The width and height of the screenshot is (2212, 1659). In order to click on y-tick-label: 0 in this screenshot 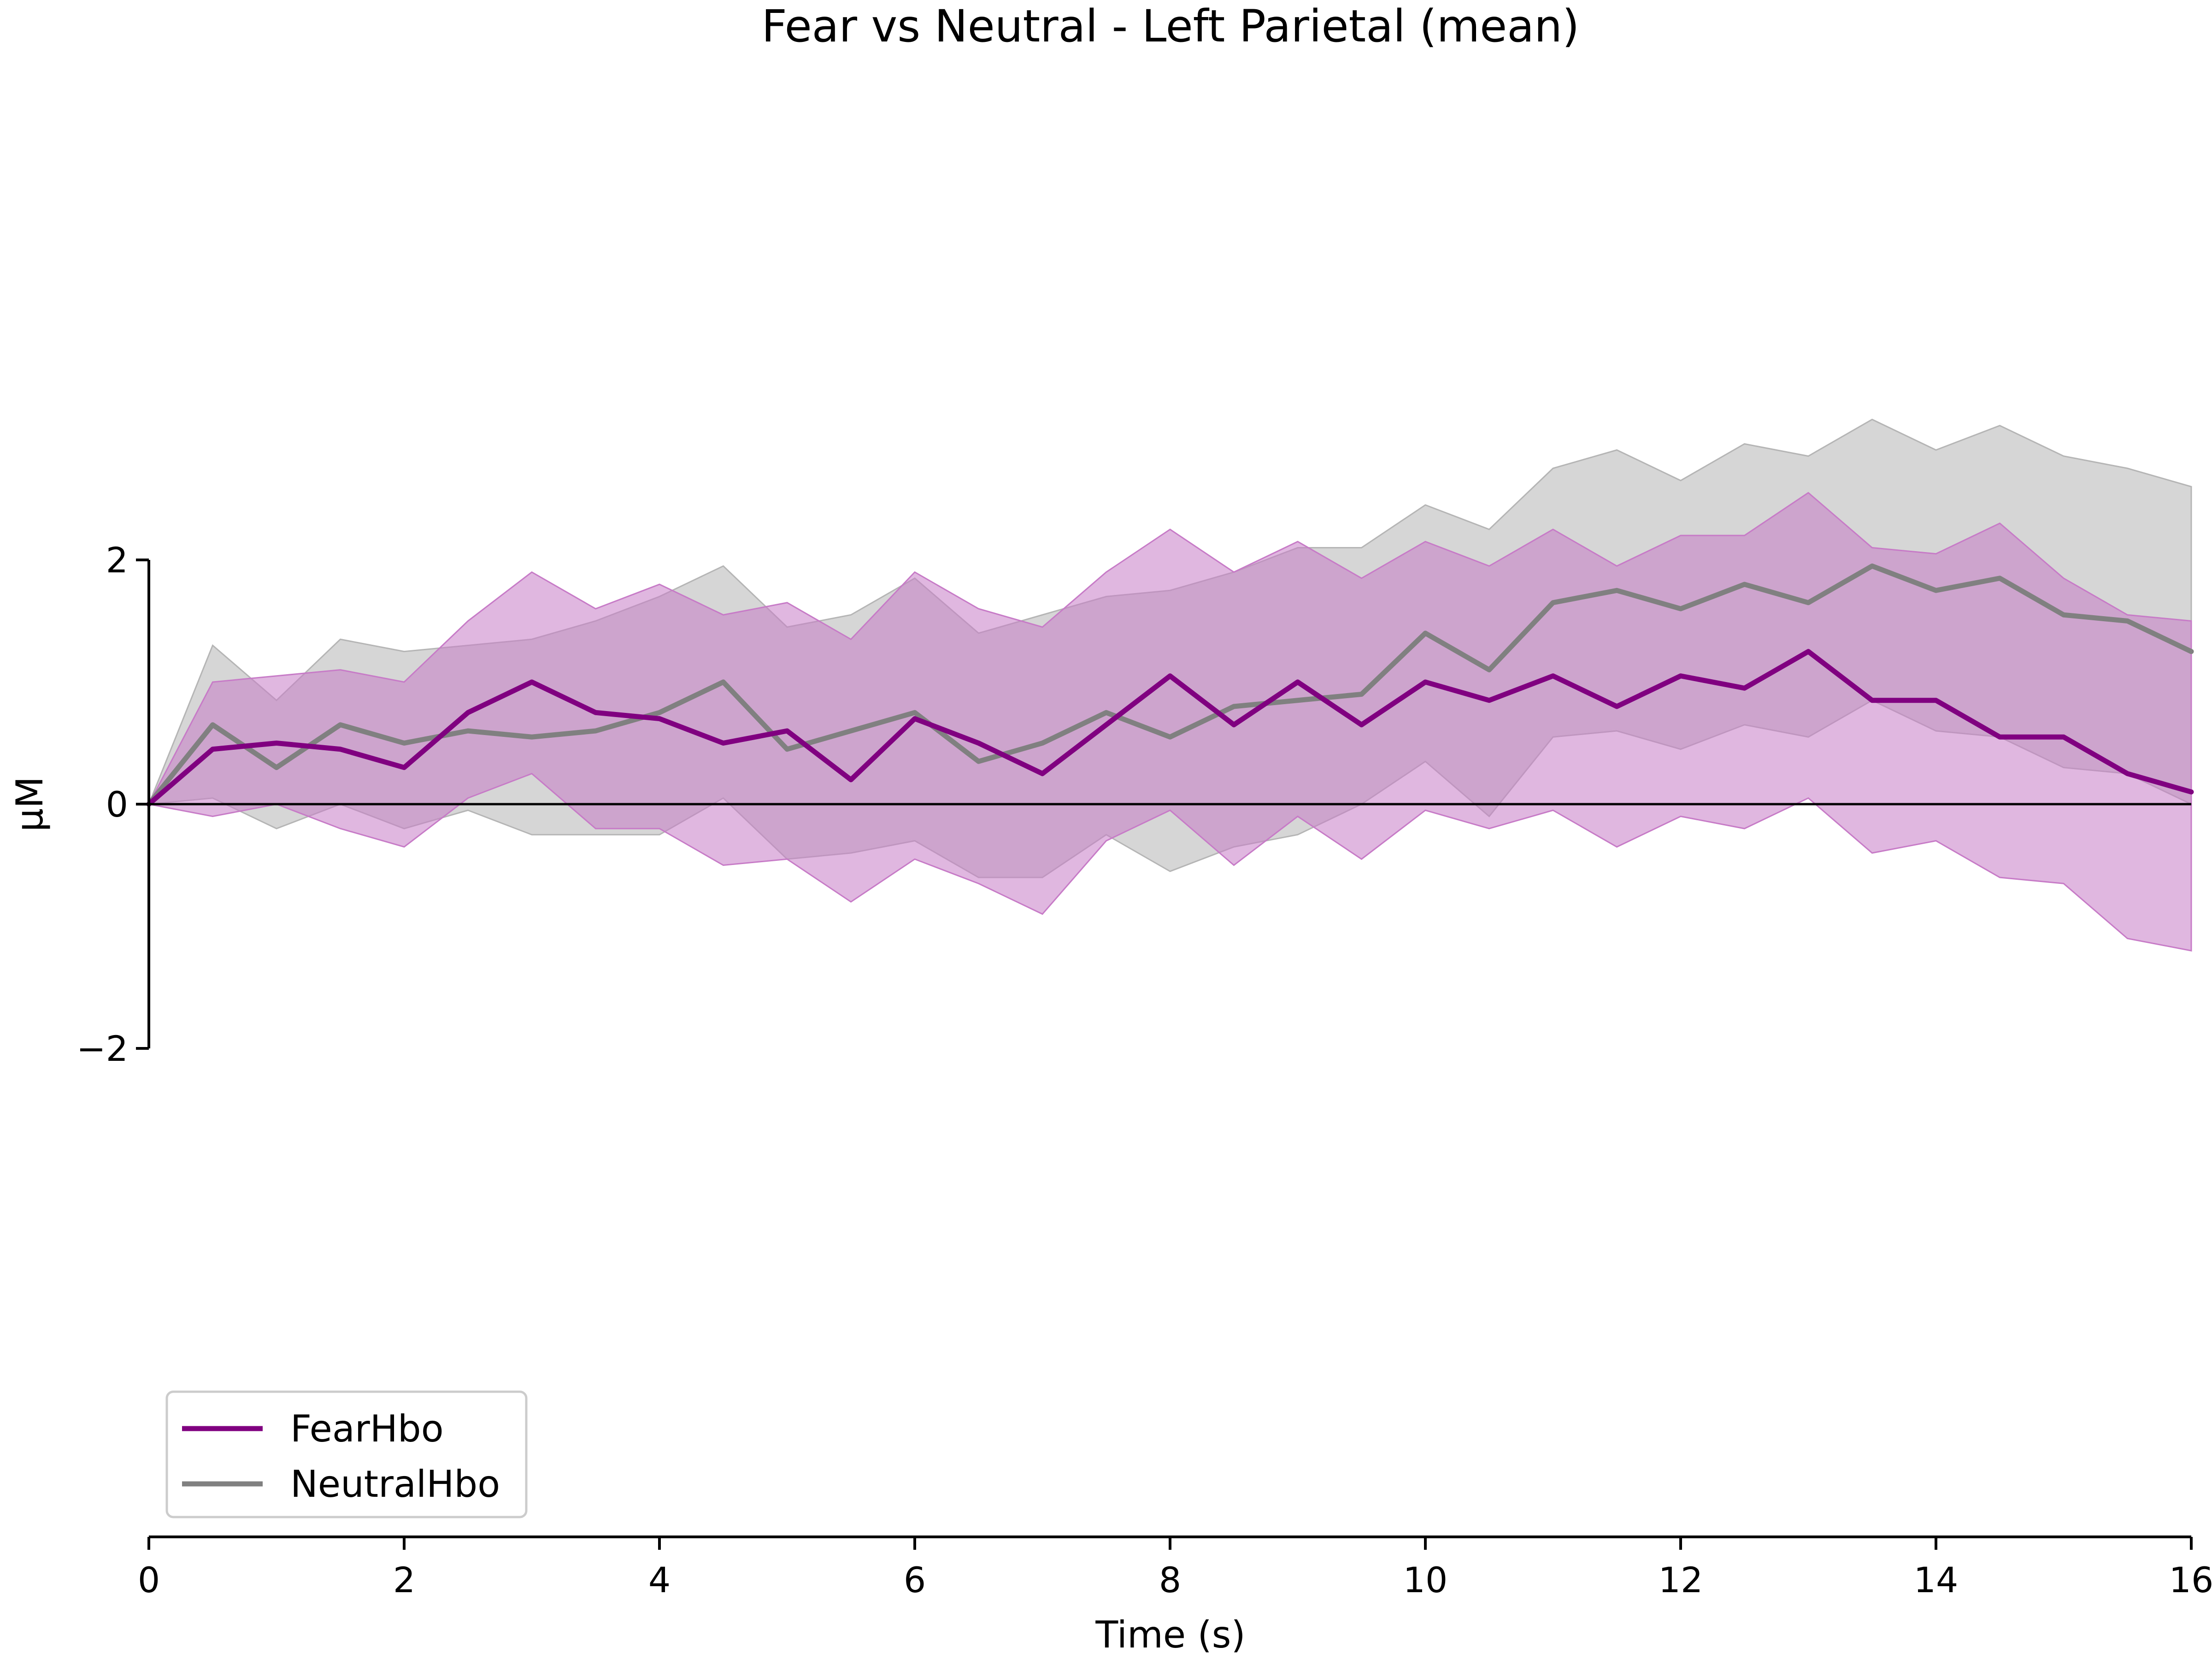, I will do `click(117, 804)`.